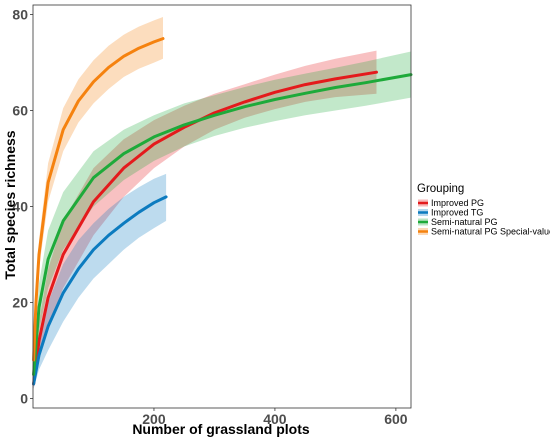  Describe the element at coordinates (100, 290) in the screenshot. I see `line-improved-tg` at that location.